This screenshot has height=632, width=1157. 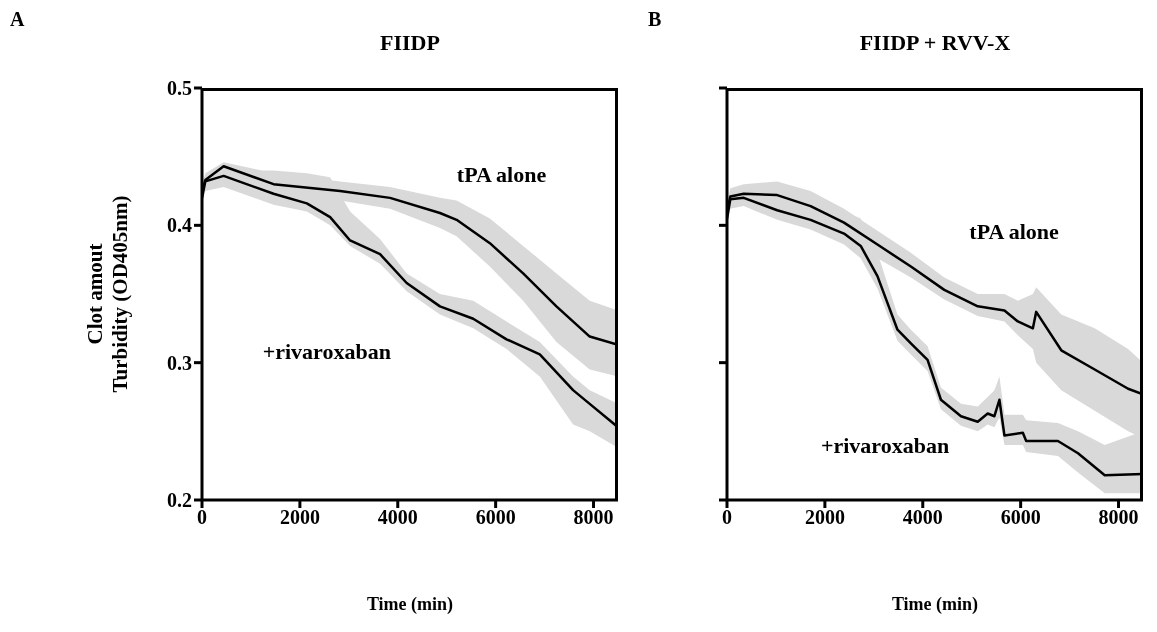 What do you see at coordinates (179, 500) in the screenshot?
I see `y-tick-label: 0.2` at bounding box center [179, 500].